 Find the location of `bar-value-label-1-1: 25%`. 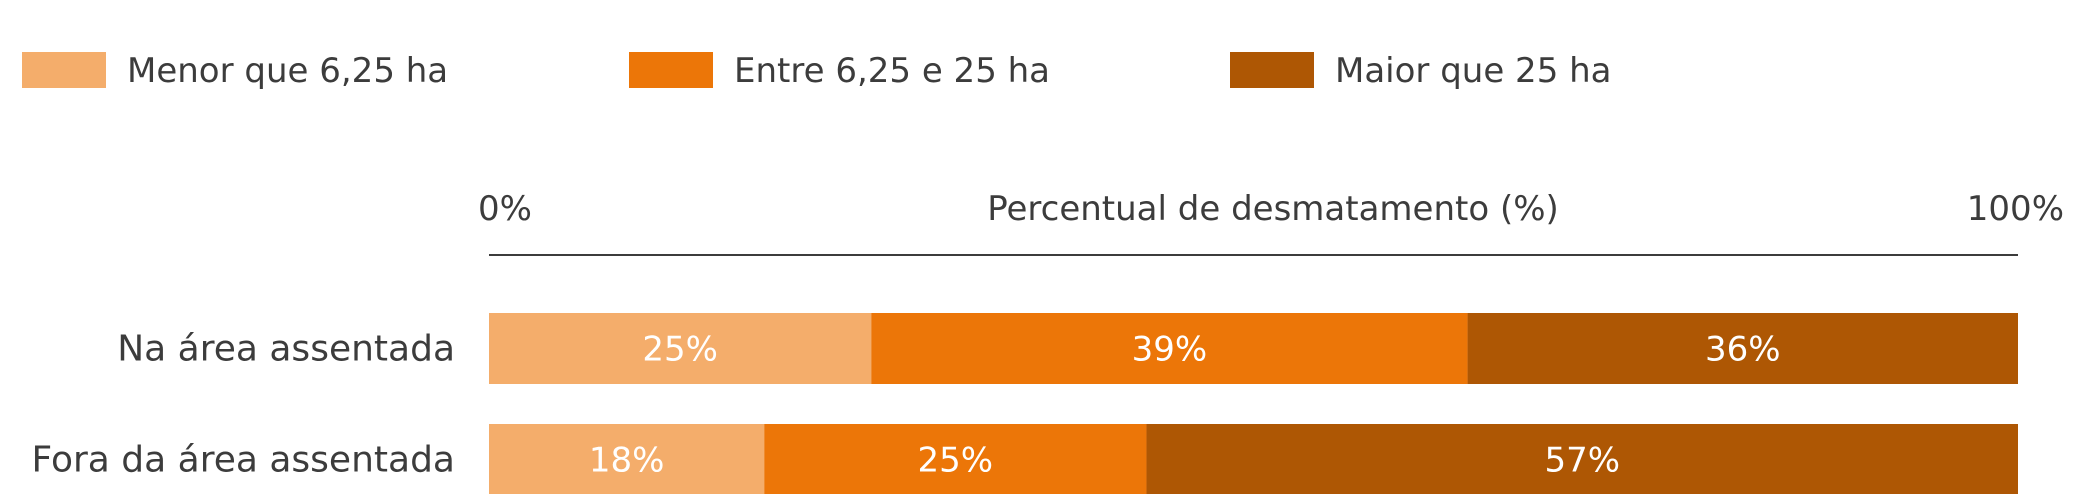

bar-value-label-1-1: 25% is located at coordinates (680, 350).